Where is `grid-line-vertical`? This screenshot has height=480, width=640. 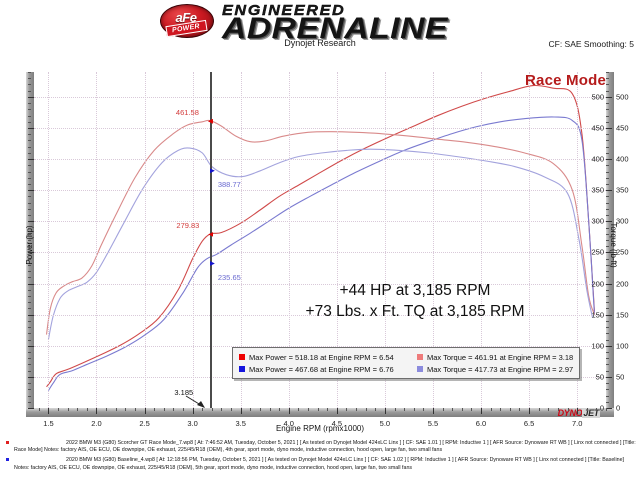
grid-line-vertical is located at coordinates (49, 240).